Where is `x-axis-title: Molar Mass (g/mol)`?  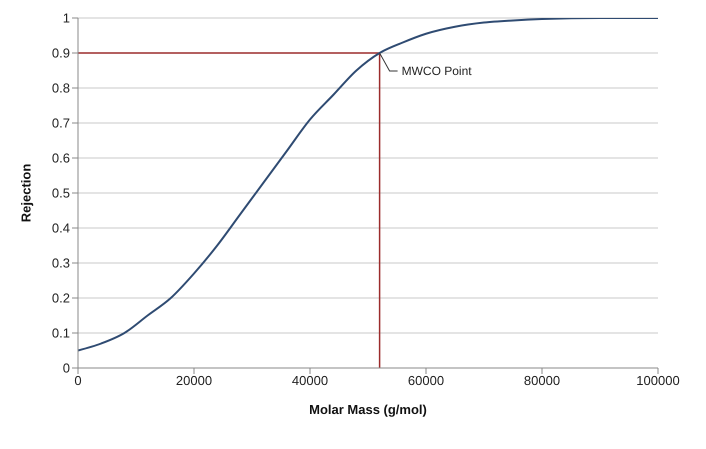
x-axis-title: Molar Mass (g/mol) is located at coordinates (368, 409).